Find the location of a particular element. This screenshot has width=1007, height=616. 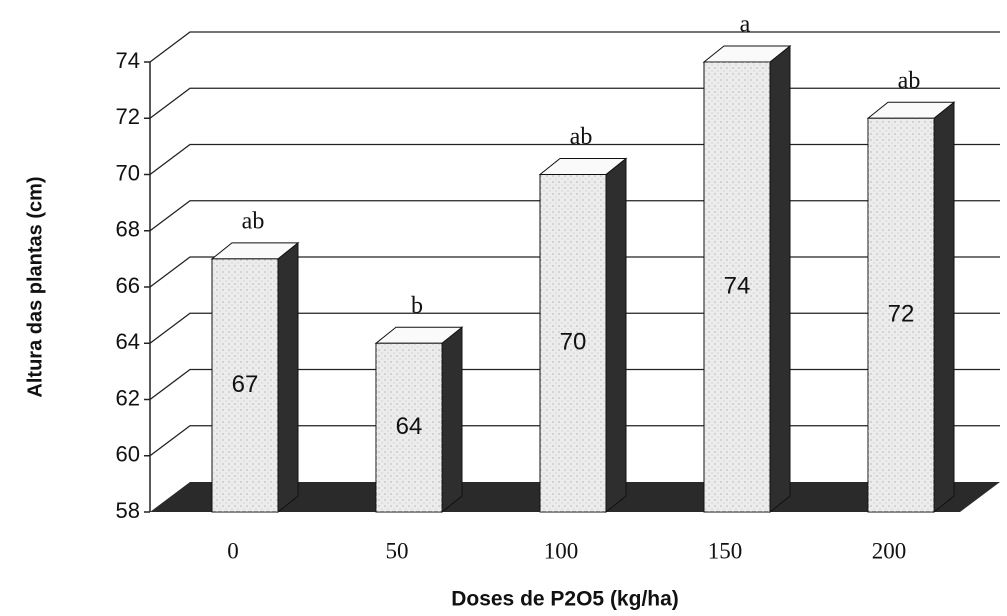

y-tick-label: 68 is located at coordinates (128, 229).